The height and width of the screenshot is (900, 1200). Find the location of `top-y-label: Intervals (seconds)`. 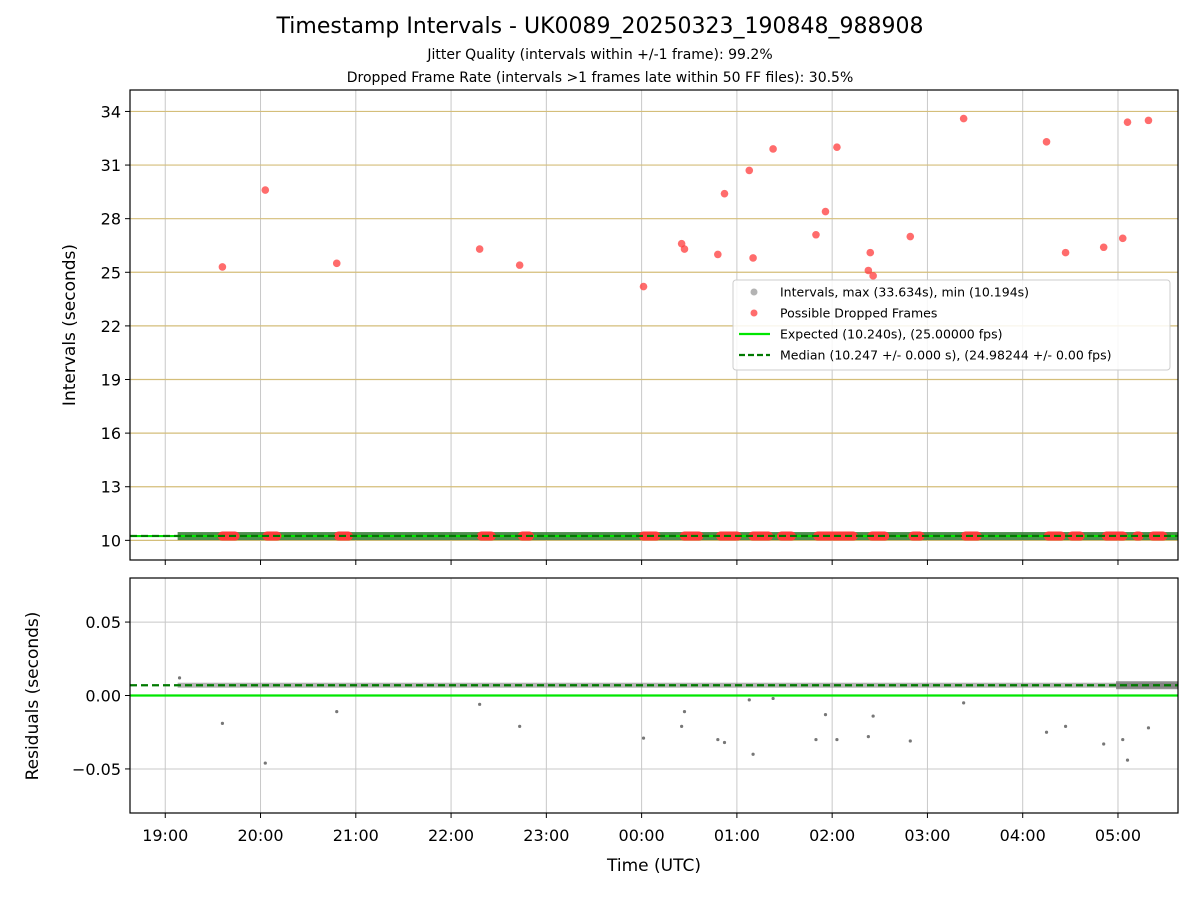

top-y-label: Intervals (seconds) is located at coordinates (70, 325).